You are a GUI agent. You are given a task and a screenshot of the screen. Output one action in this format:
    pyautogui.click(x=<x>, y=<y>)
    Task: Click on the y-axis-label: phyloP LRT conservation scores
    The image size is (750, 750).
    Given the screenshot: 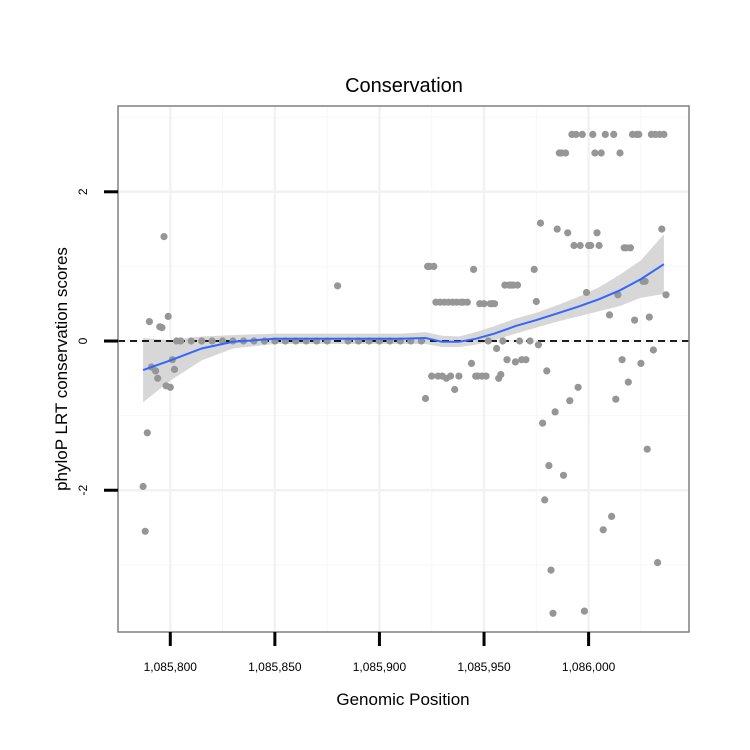 What is the action you would take?
    pyautogui.click(x=61, y=369)
    